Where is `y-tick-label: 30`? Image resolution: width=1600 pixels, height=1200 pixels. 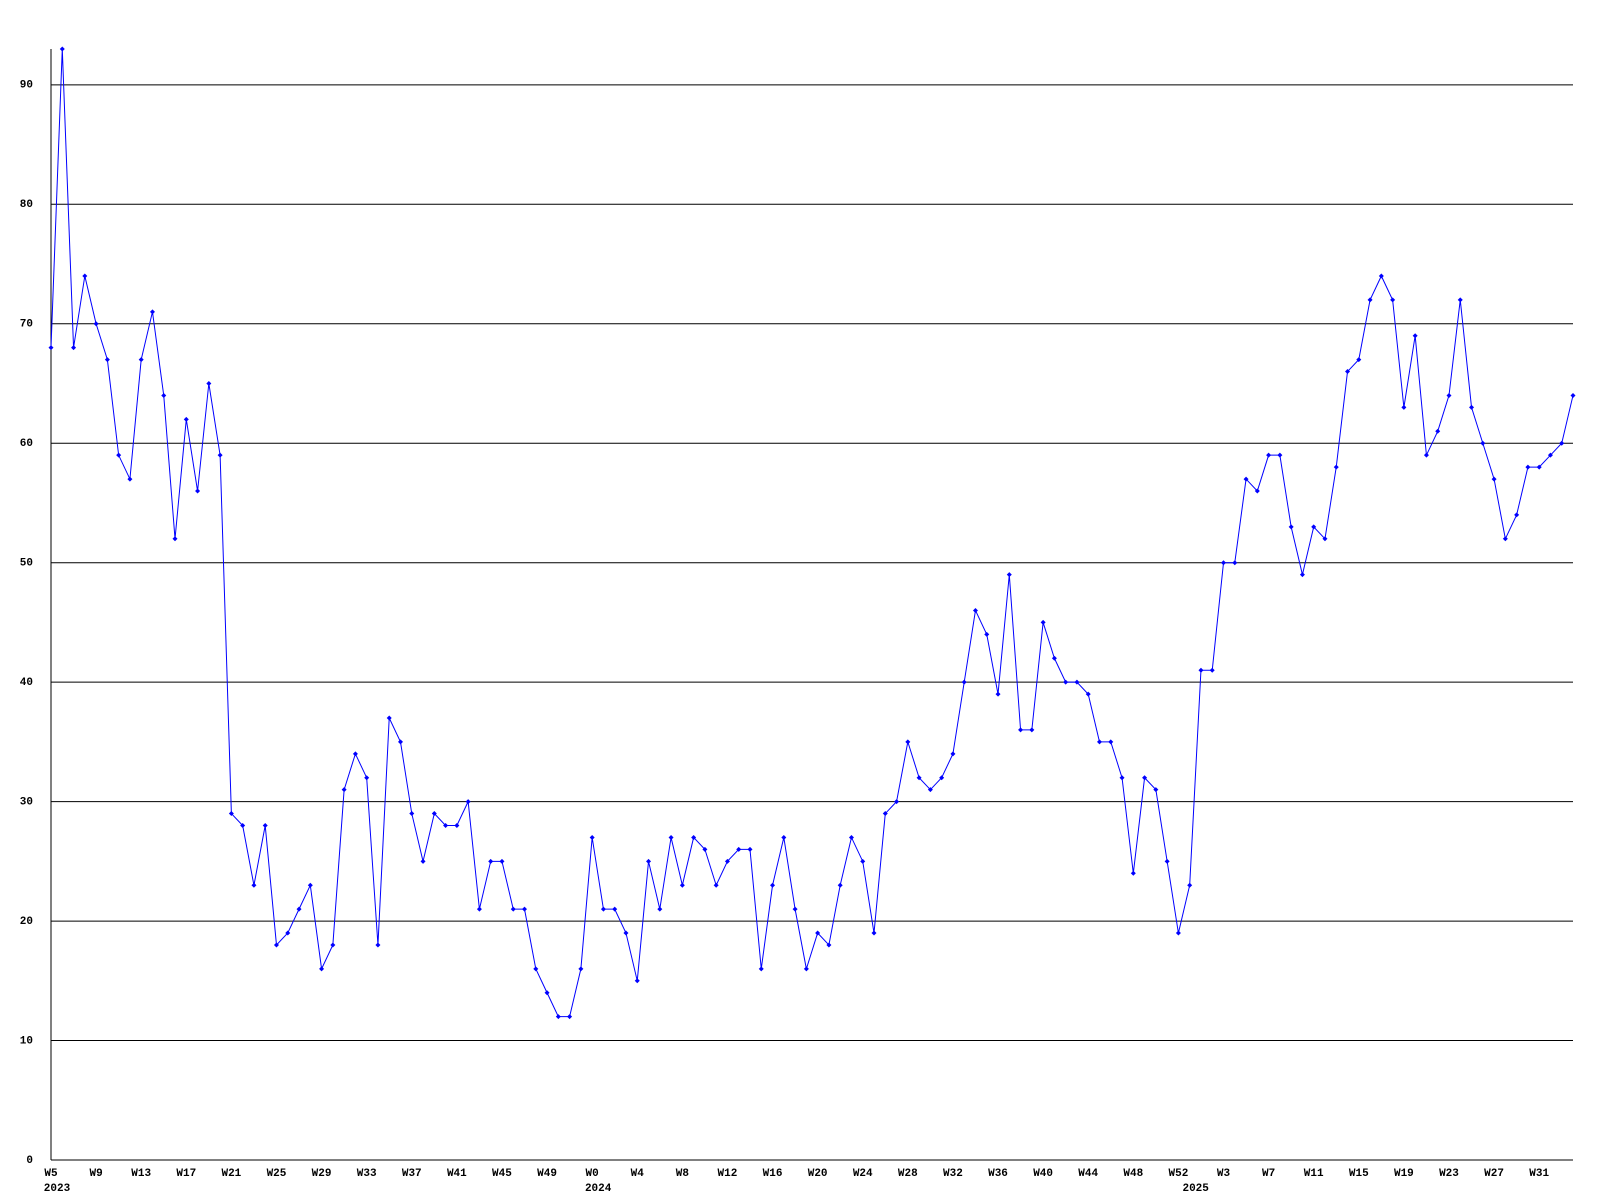
y-tick-label: 30 is located at coordinates (26, 803).